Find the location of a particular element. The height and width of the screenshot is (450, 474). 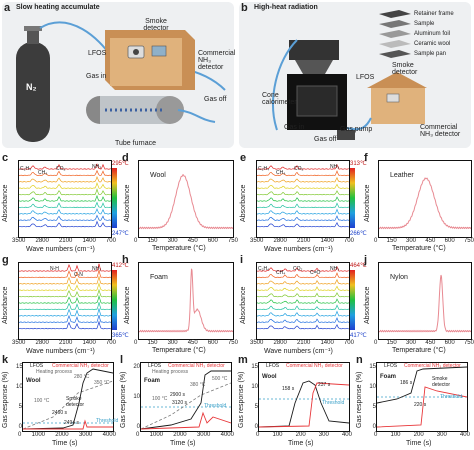

peak-label-c-2: CO₂ is located at coordinates (61, 169).